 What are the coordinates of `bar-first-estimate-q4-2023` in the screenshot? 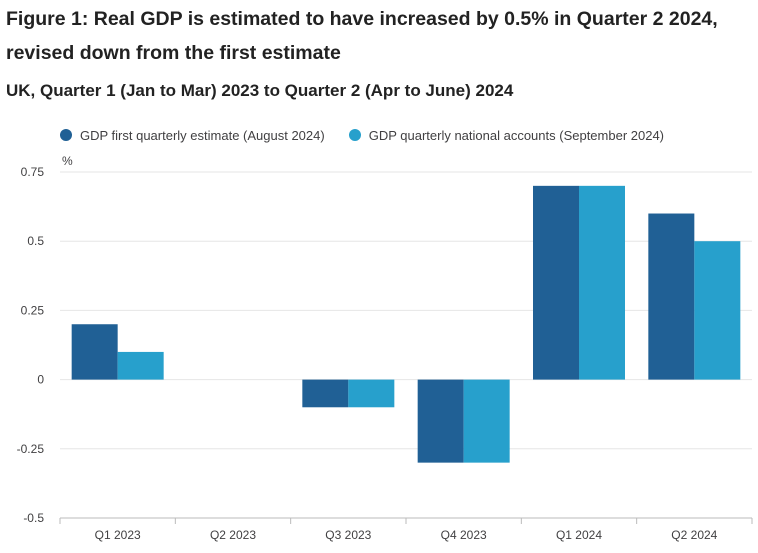 It's located at (440, 421).